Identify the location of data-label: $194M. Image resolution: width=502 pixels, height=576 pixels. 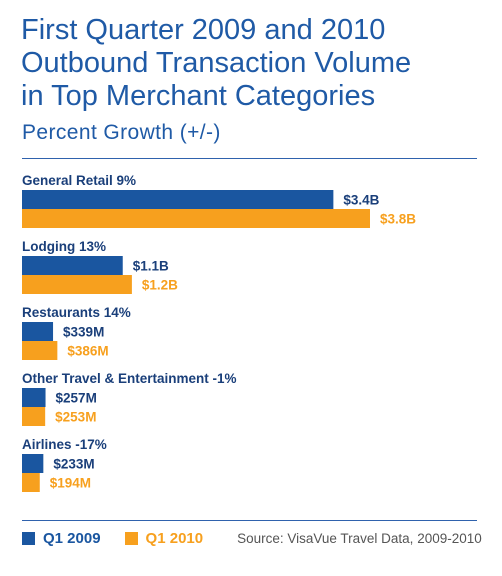
(70, 483).